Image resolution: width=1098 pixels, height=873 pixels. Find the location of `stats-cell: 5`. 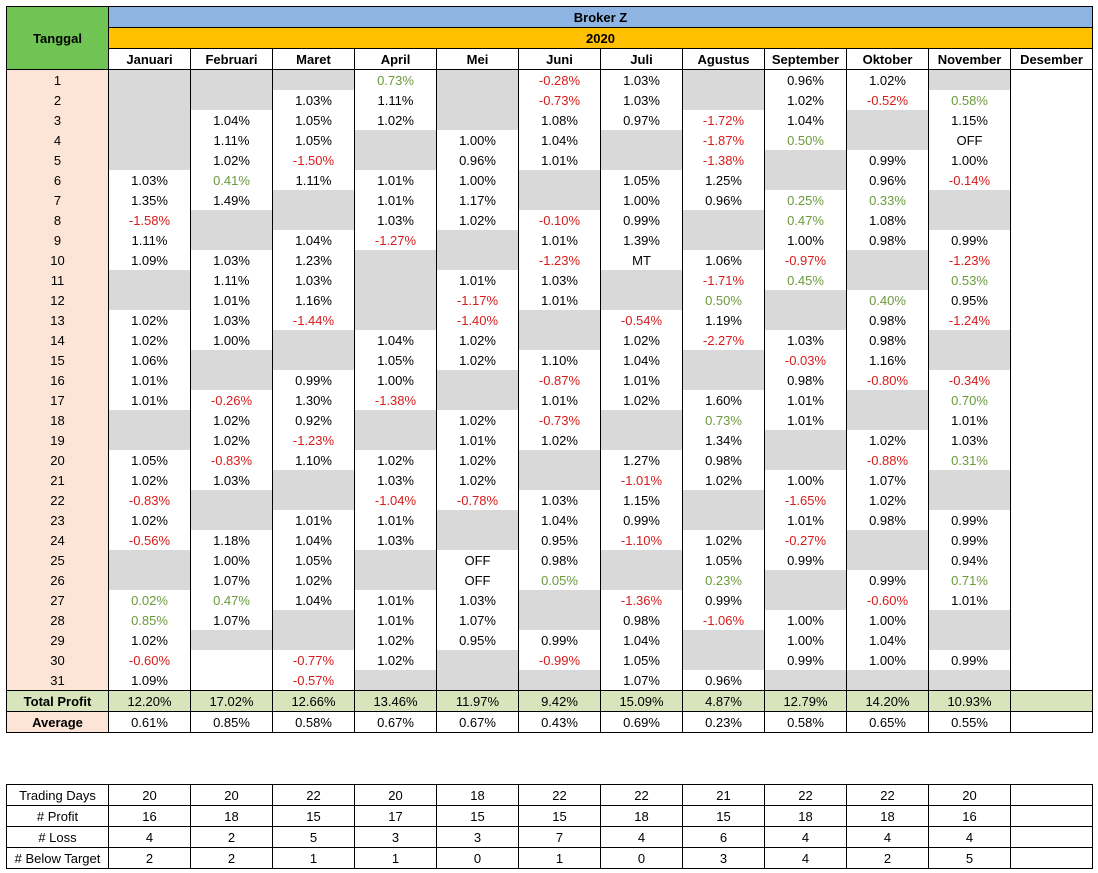

stats-cell: 5 is located at coordinates (969, 858).